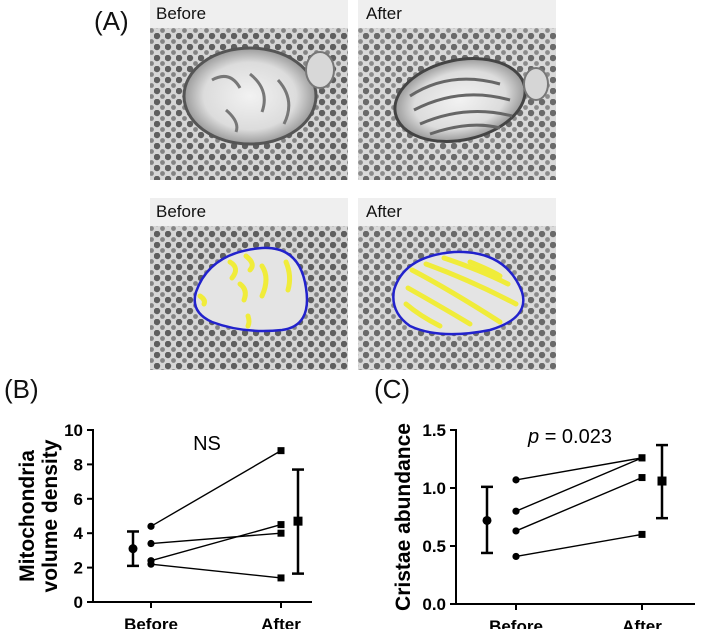 This screenshot has height=629, width=709. What do you see at coordinates (181, 13) in the screenshot?
I see `label-before-top: Before` at bounding box center [181, 13].